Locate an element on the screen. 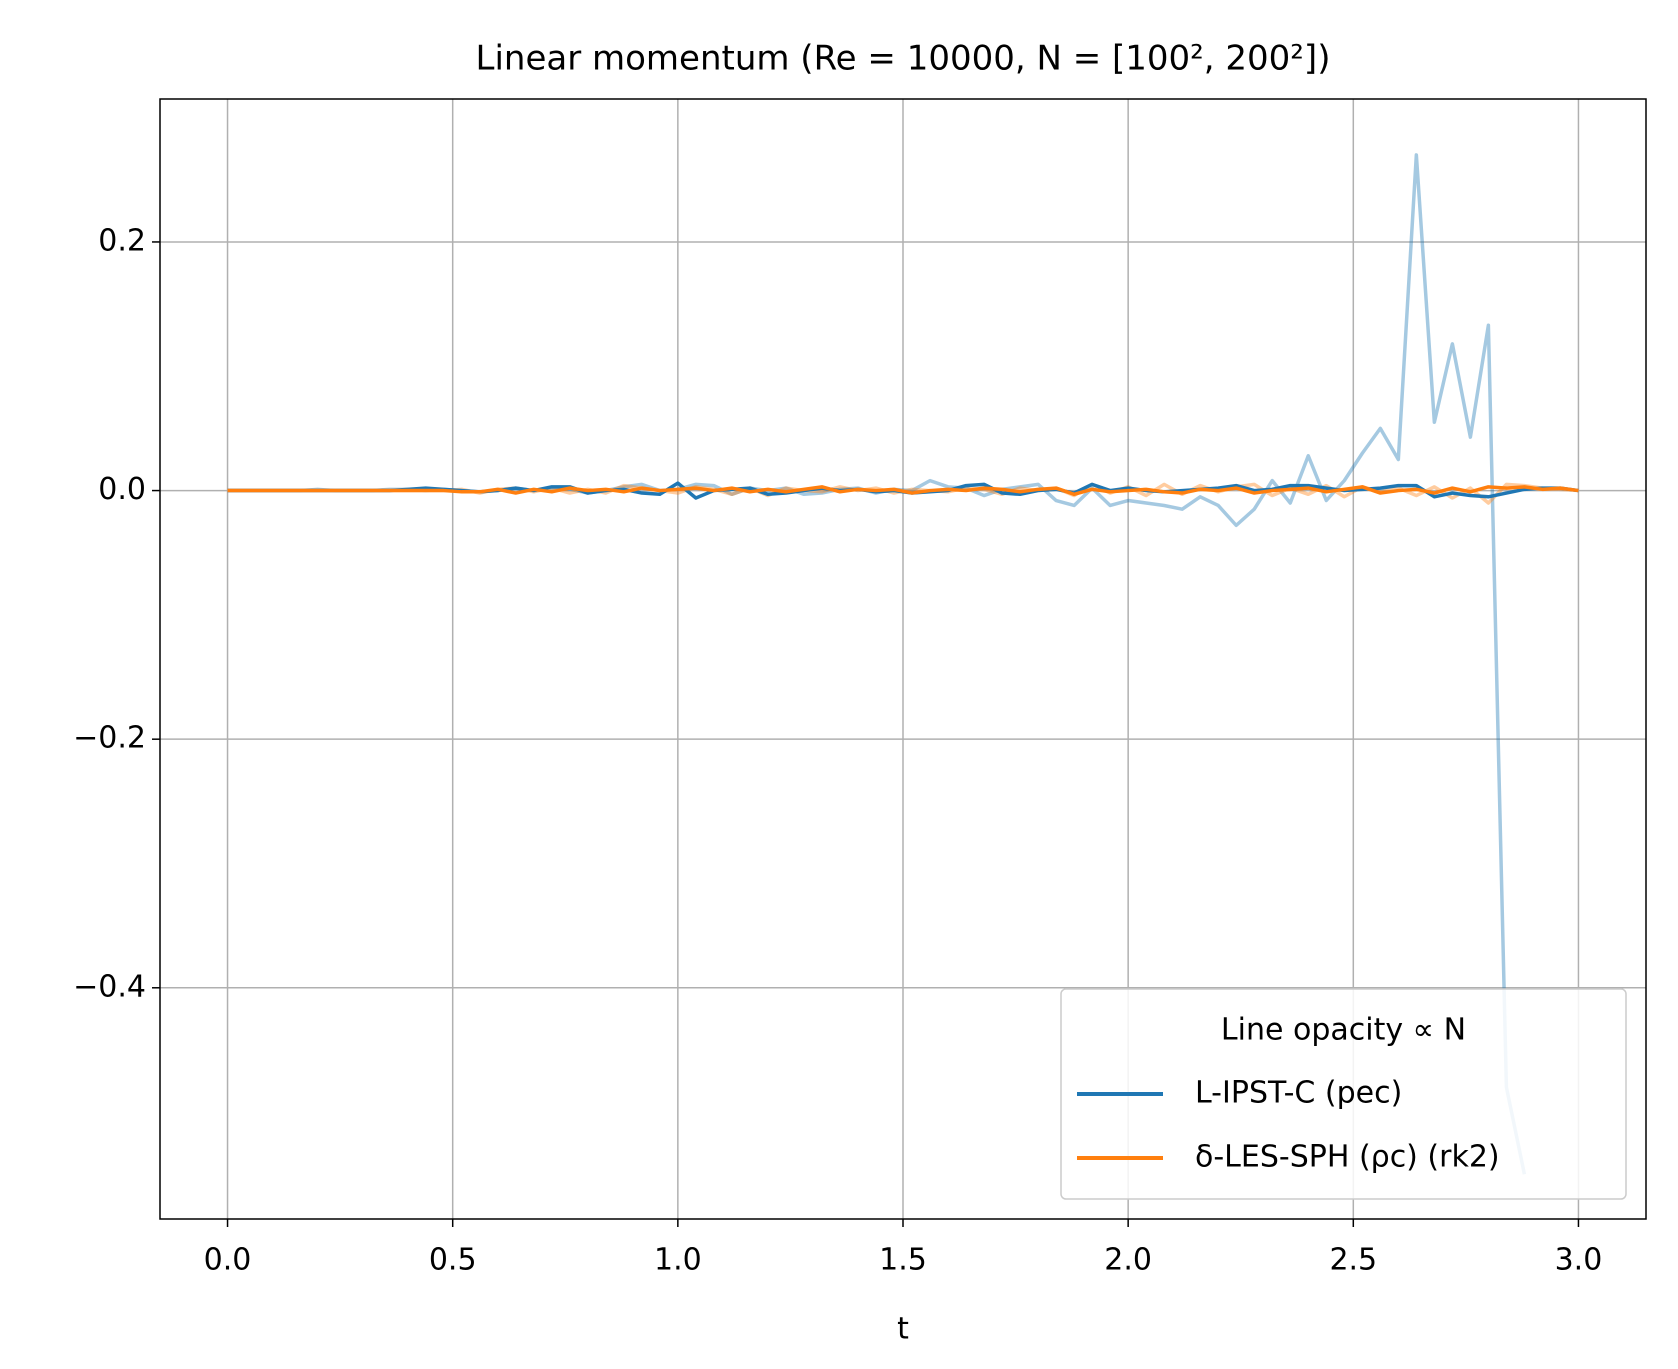  x-tick-label: 1.5 is located at coordinates (903, 1260).